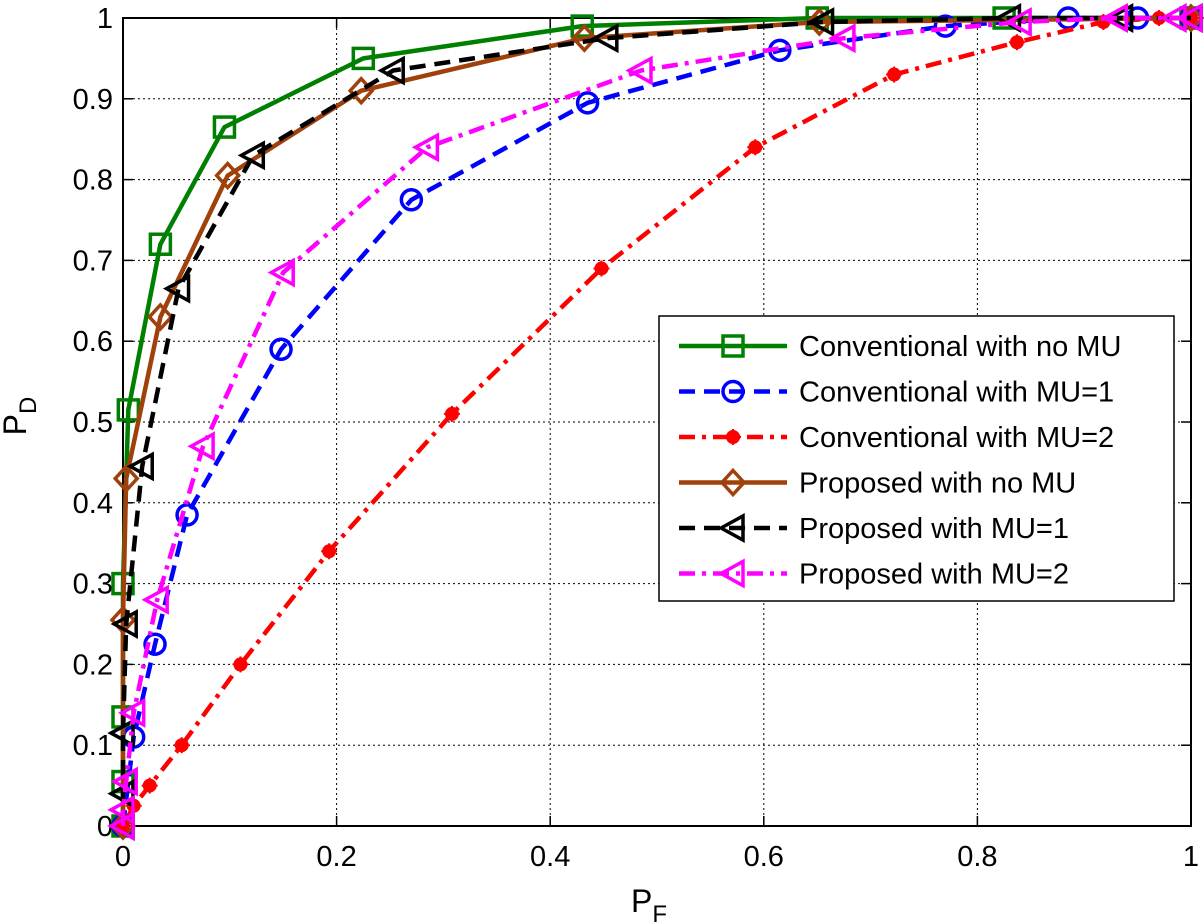 The height and width of the screenshot is (924, 1204). Describe the element at coordinates (93, 746) in the screenshot. I see `y-tick-label: 0.1` at that location.